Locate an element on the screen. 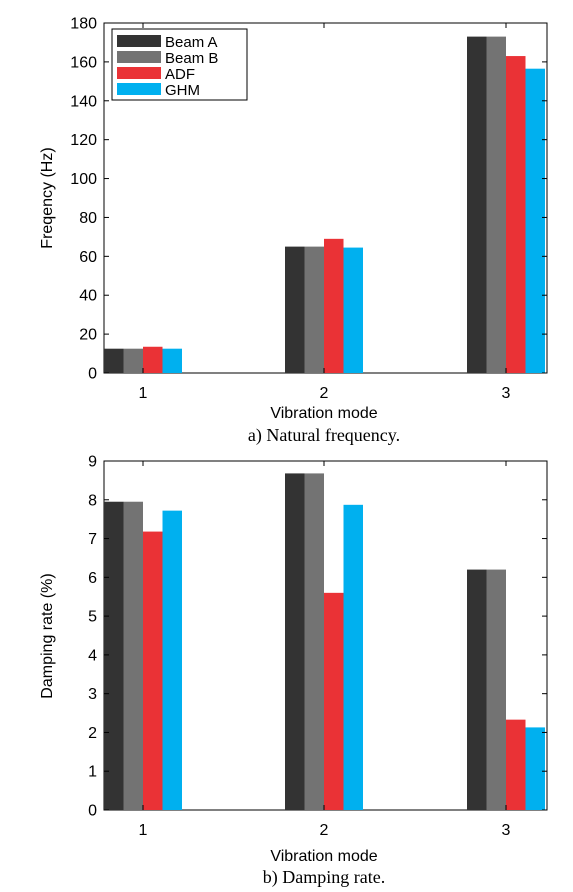 This screenshot has width=573, height=892. y-tick-label: 120 is located at coordinates (83, 140).